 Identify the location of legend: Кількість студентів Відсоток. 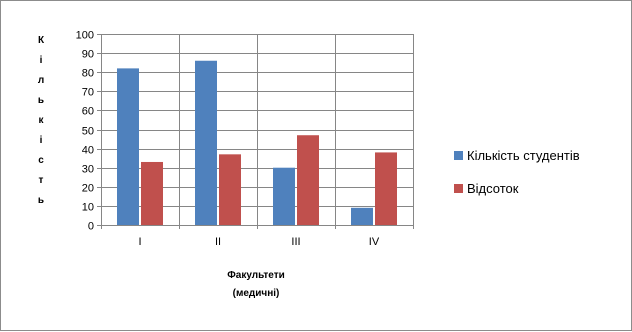
(517, 172).